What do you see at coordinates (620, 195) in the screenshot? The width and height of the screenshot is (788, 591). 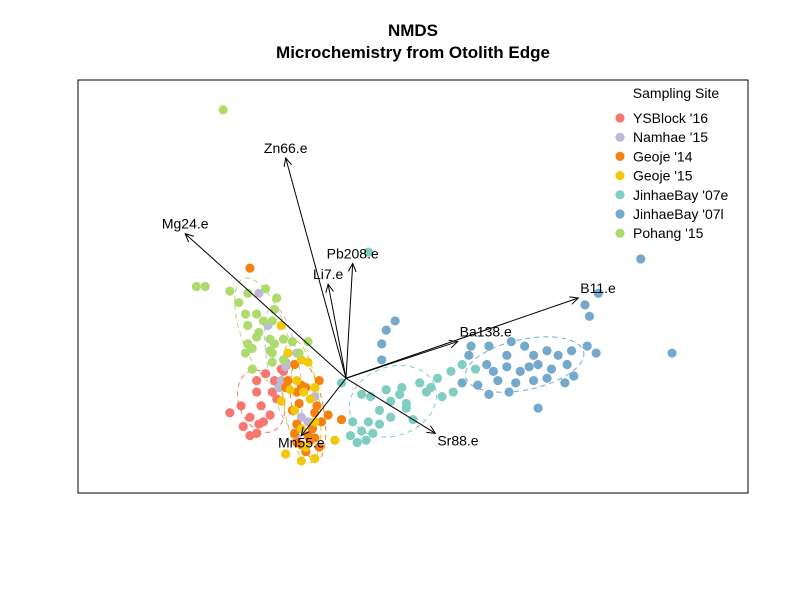 I see `legend-swatch-jinhaebay-07e` at bounding box center [620, 195].